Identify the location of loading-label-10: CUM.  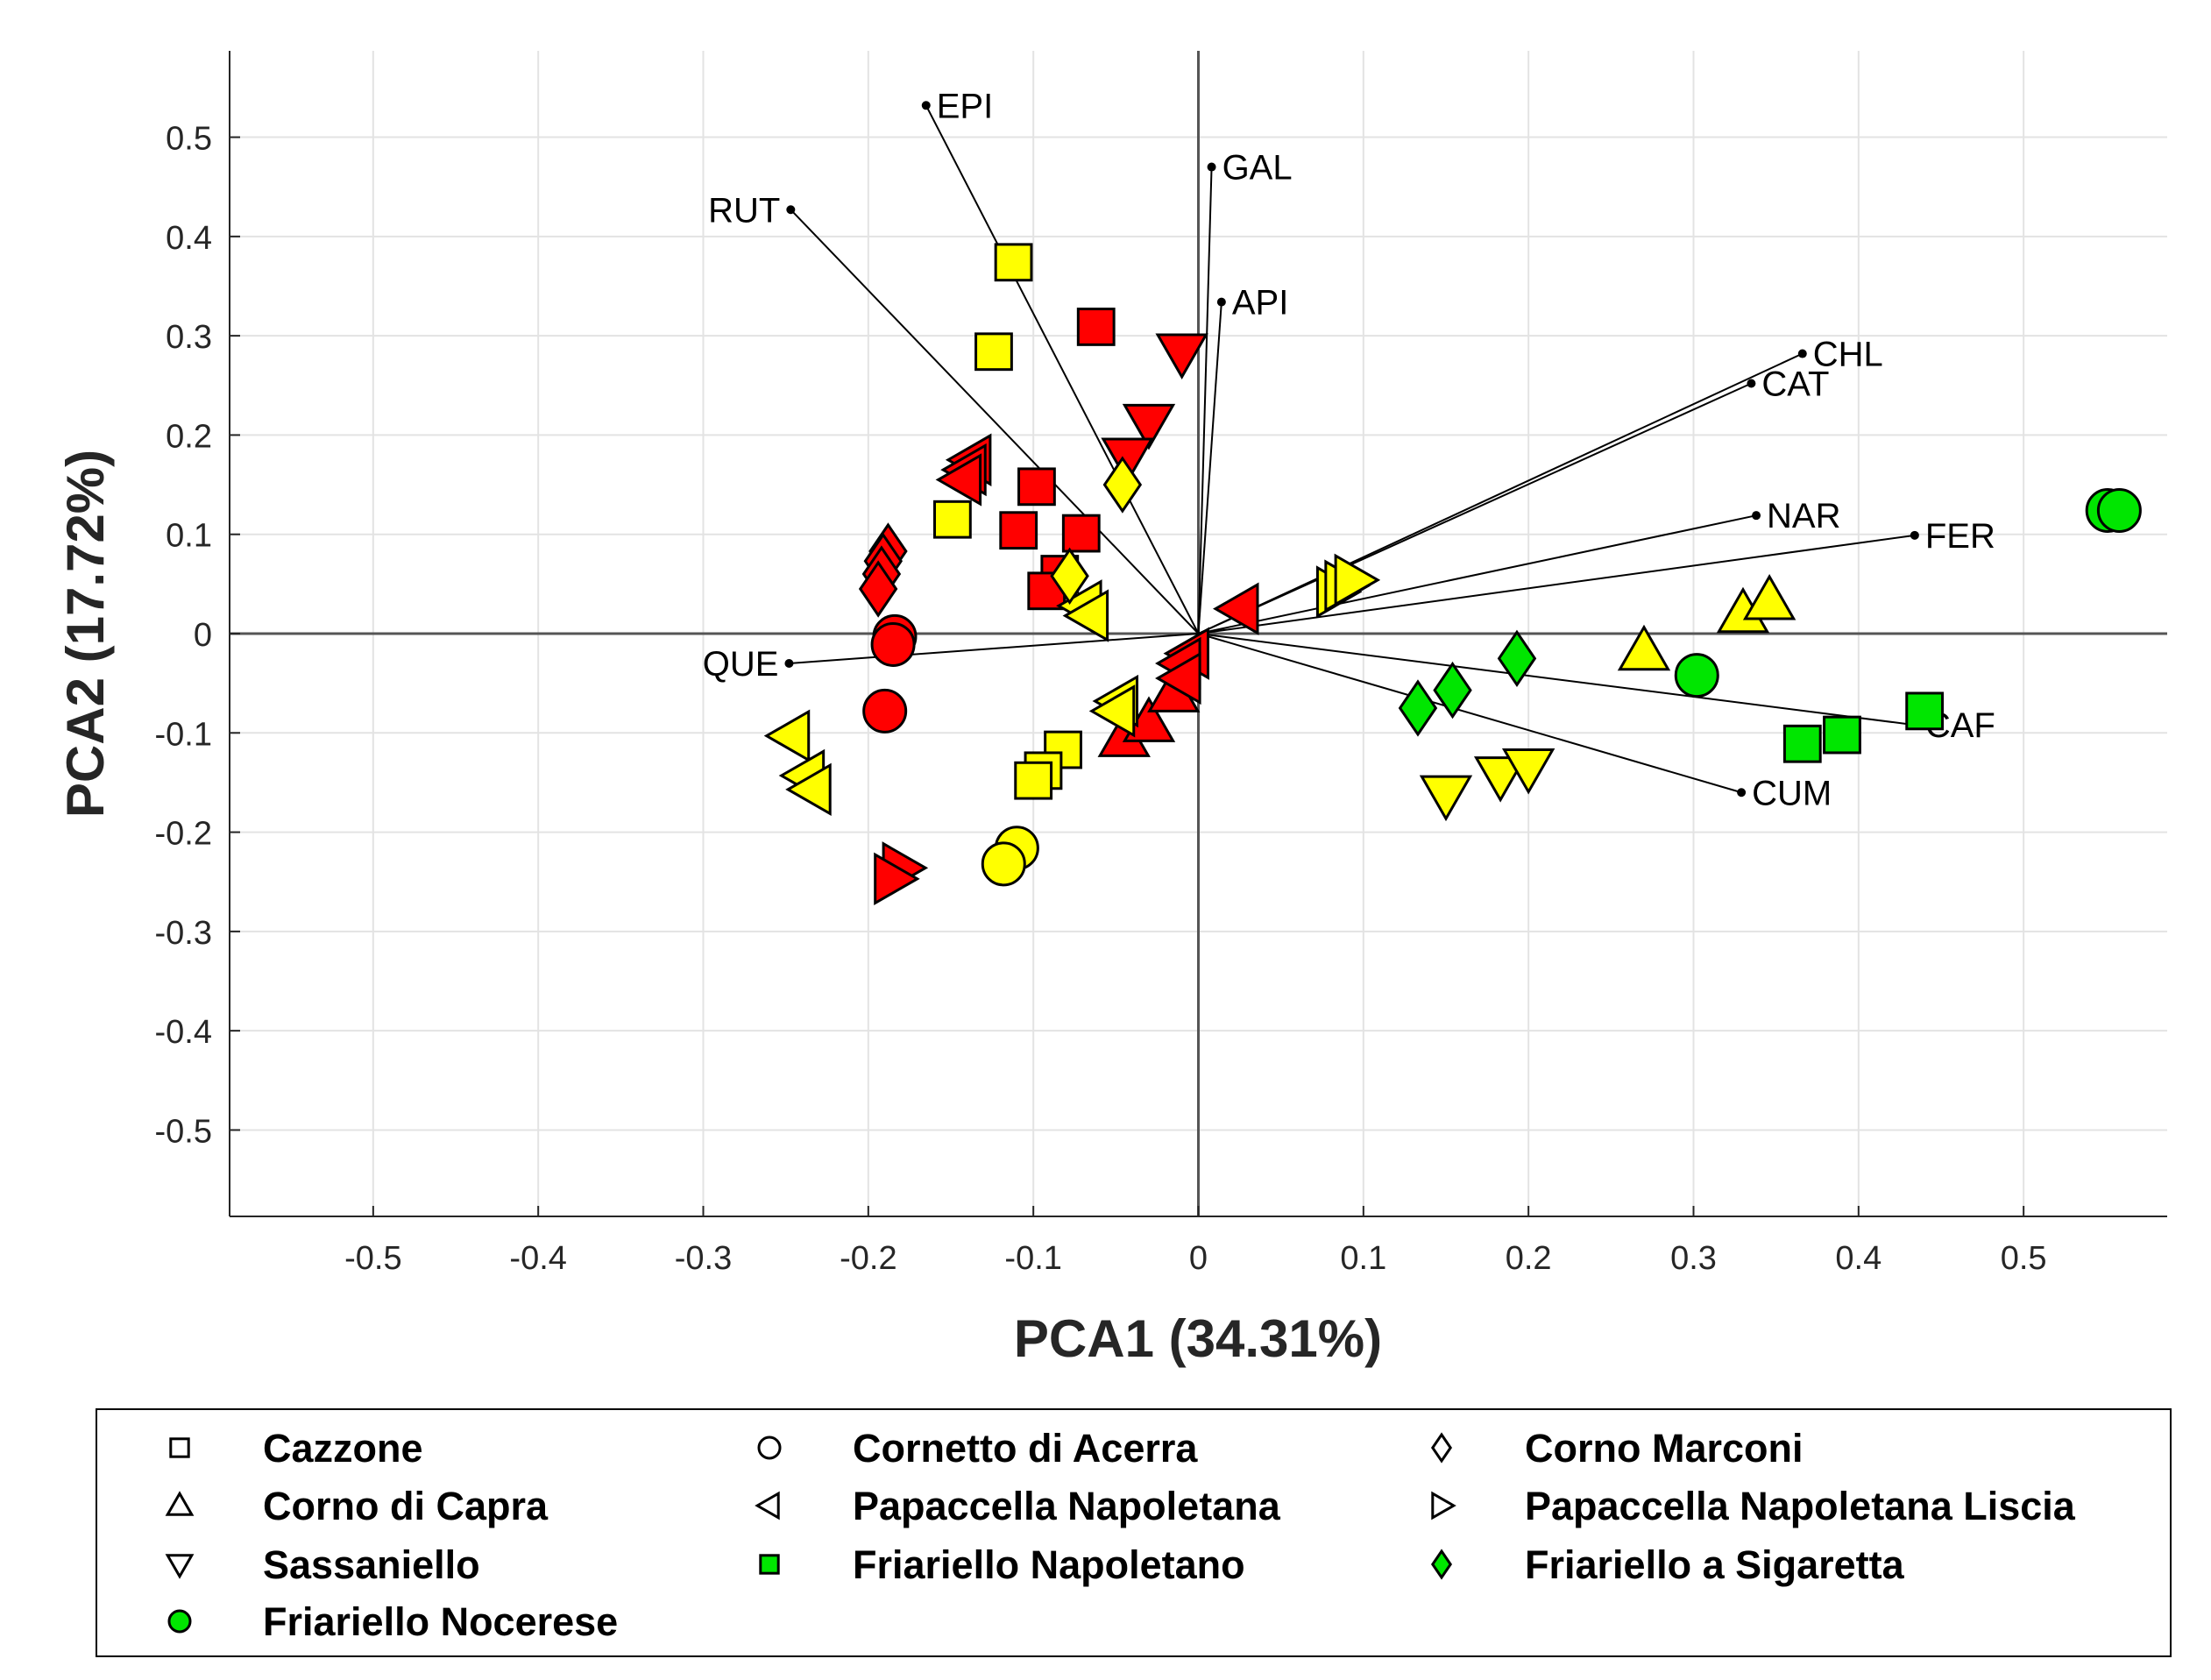
(1792, 793).